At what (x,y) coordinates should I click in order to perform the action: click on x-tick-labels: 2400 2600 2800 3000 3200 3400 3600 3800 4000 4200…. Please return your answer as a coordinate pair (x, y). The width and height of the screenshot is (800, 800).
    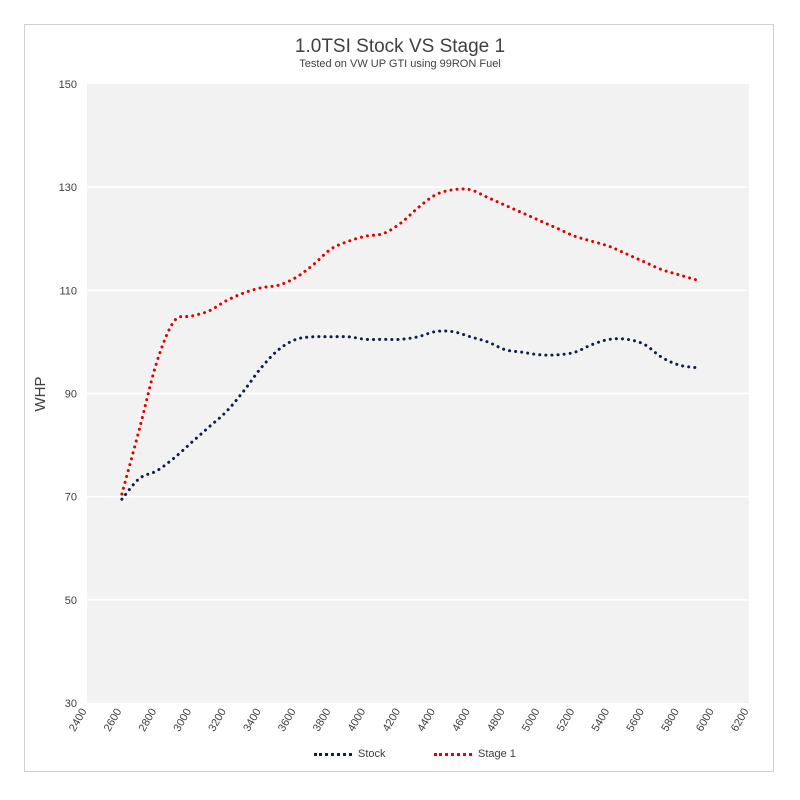
    Looking at the image, I should click on (409, 720).